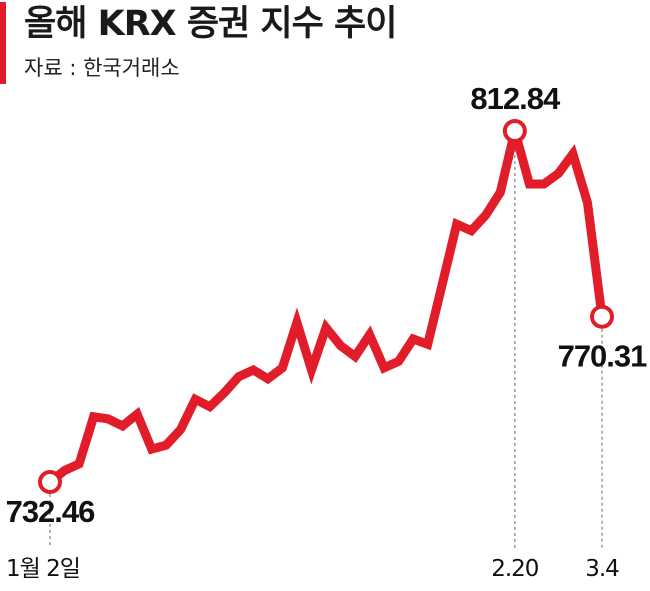 The width and height of the screenshot is (650, 591). I want to click on value-label: 732.46, so click(51, 511).